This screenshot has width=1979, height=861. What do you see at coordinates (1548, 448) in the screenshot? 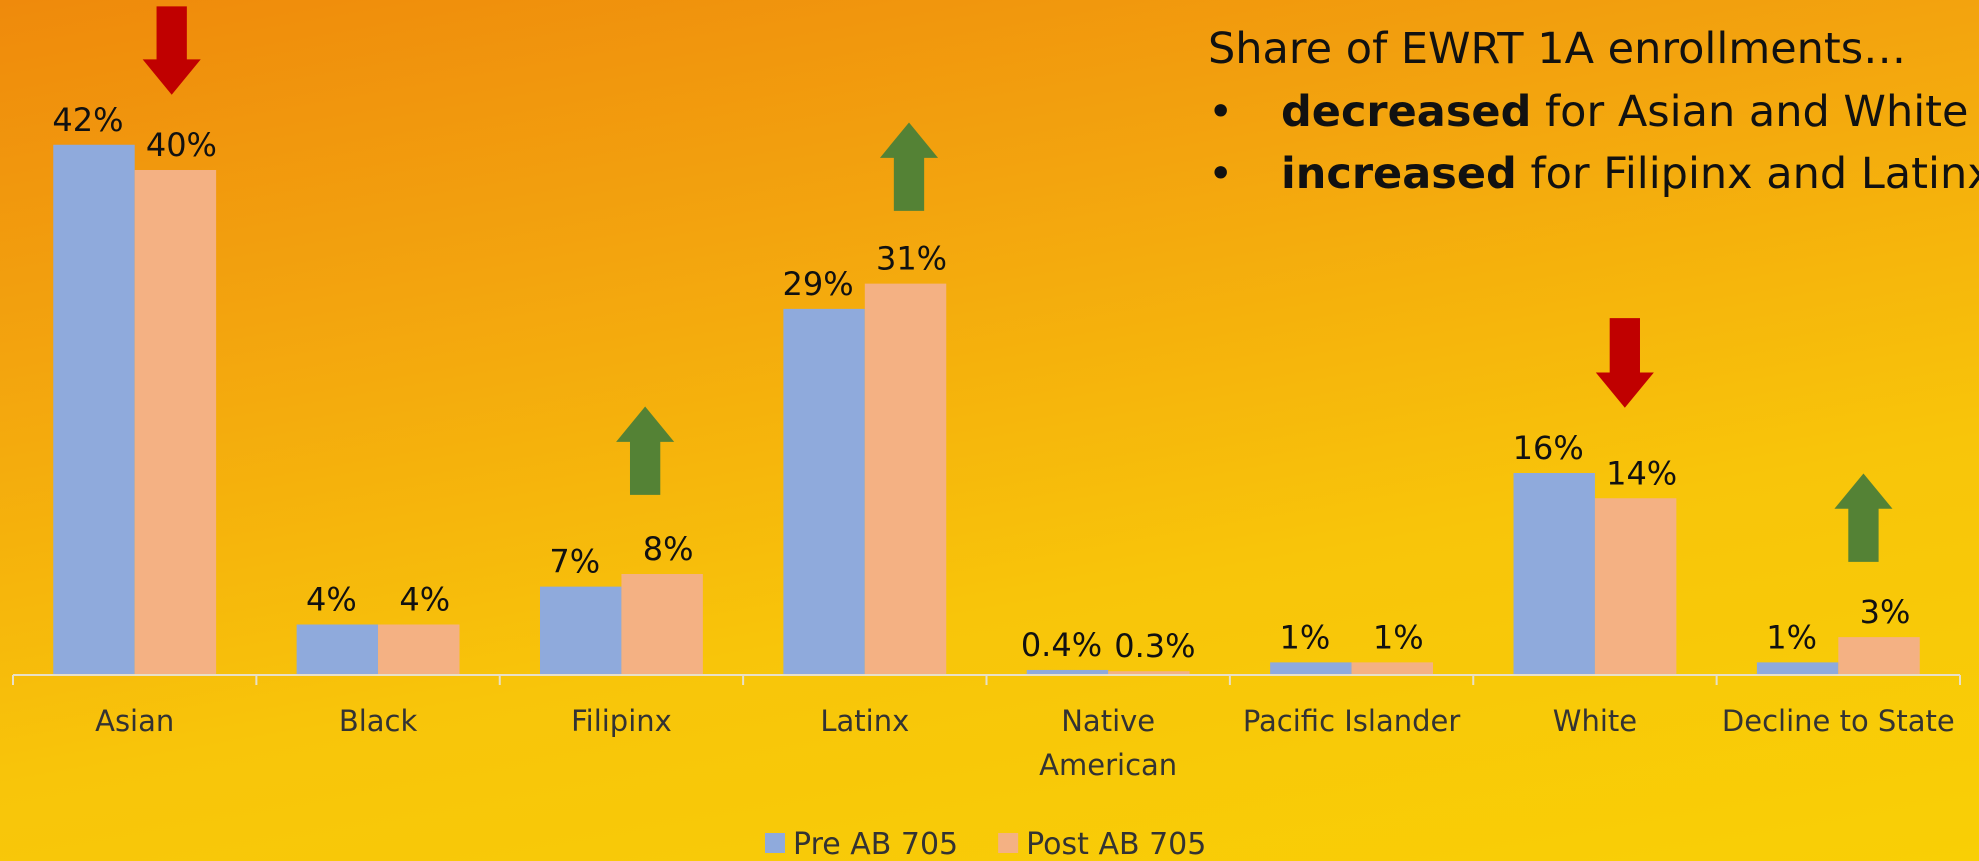
I see `value-label: 16%` at bounding box center [1548, 448].